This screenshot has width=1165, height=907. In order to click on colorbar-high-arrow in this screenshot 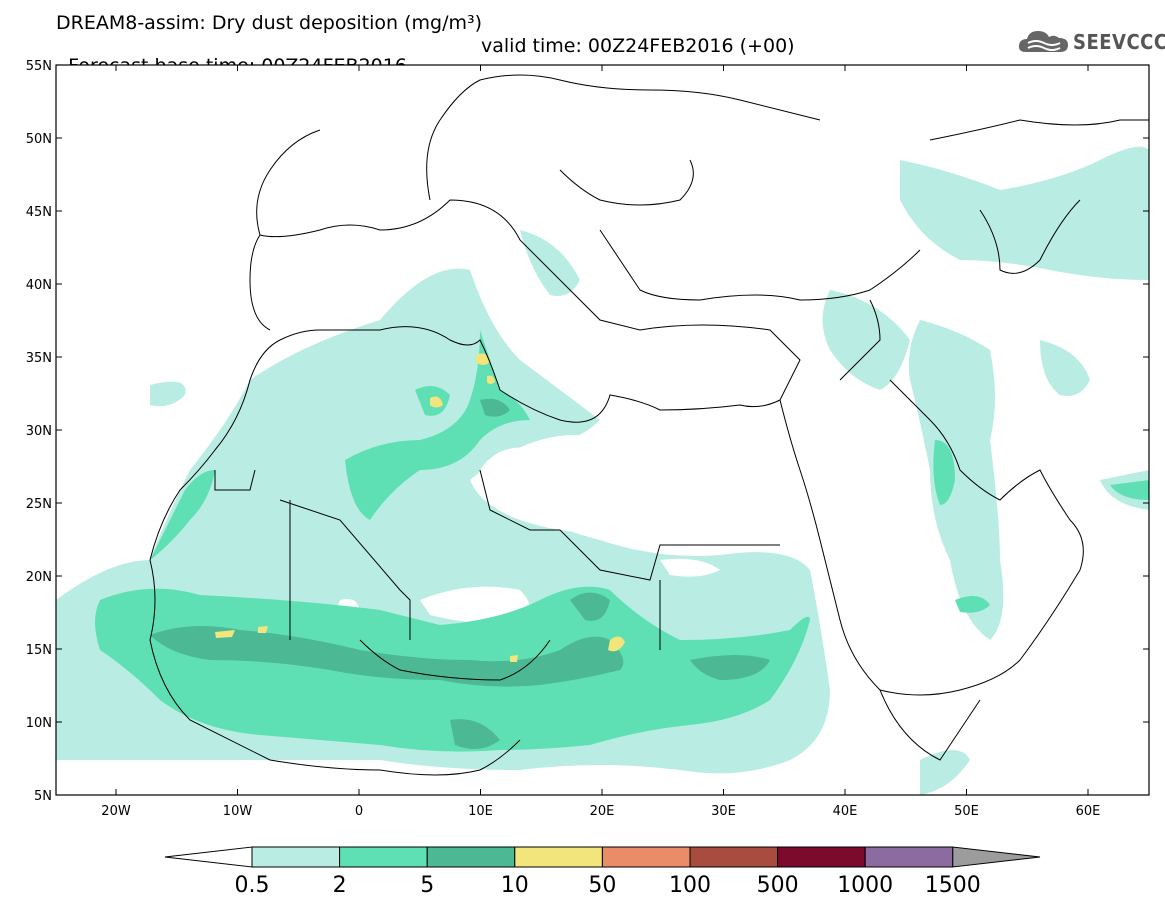, I will do `click(996, 857)`.